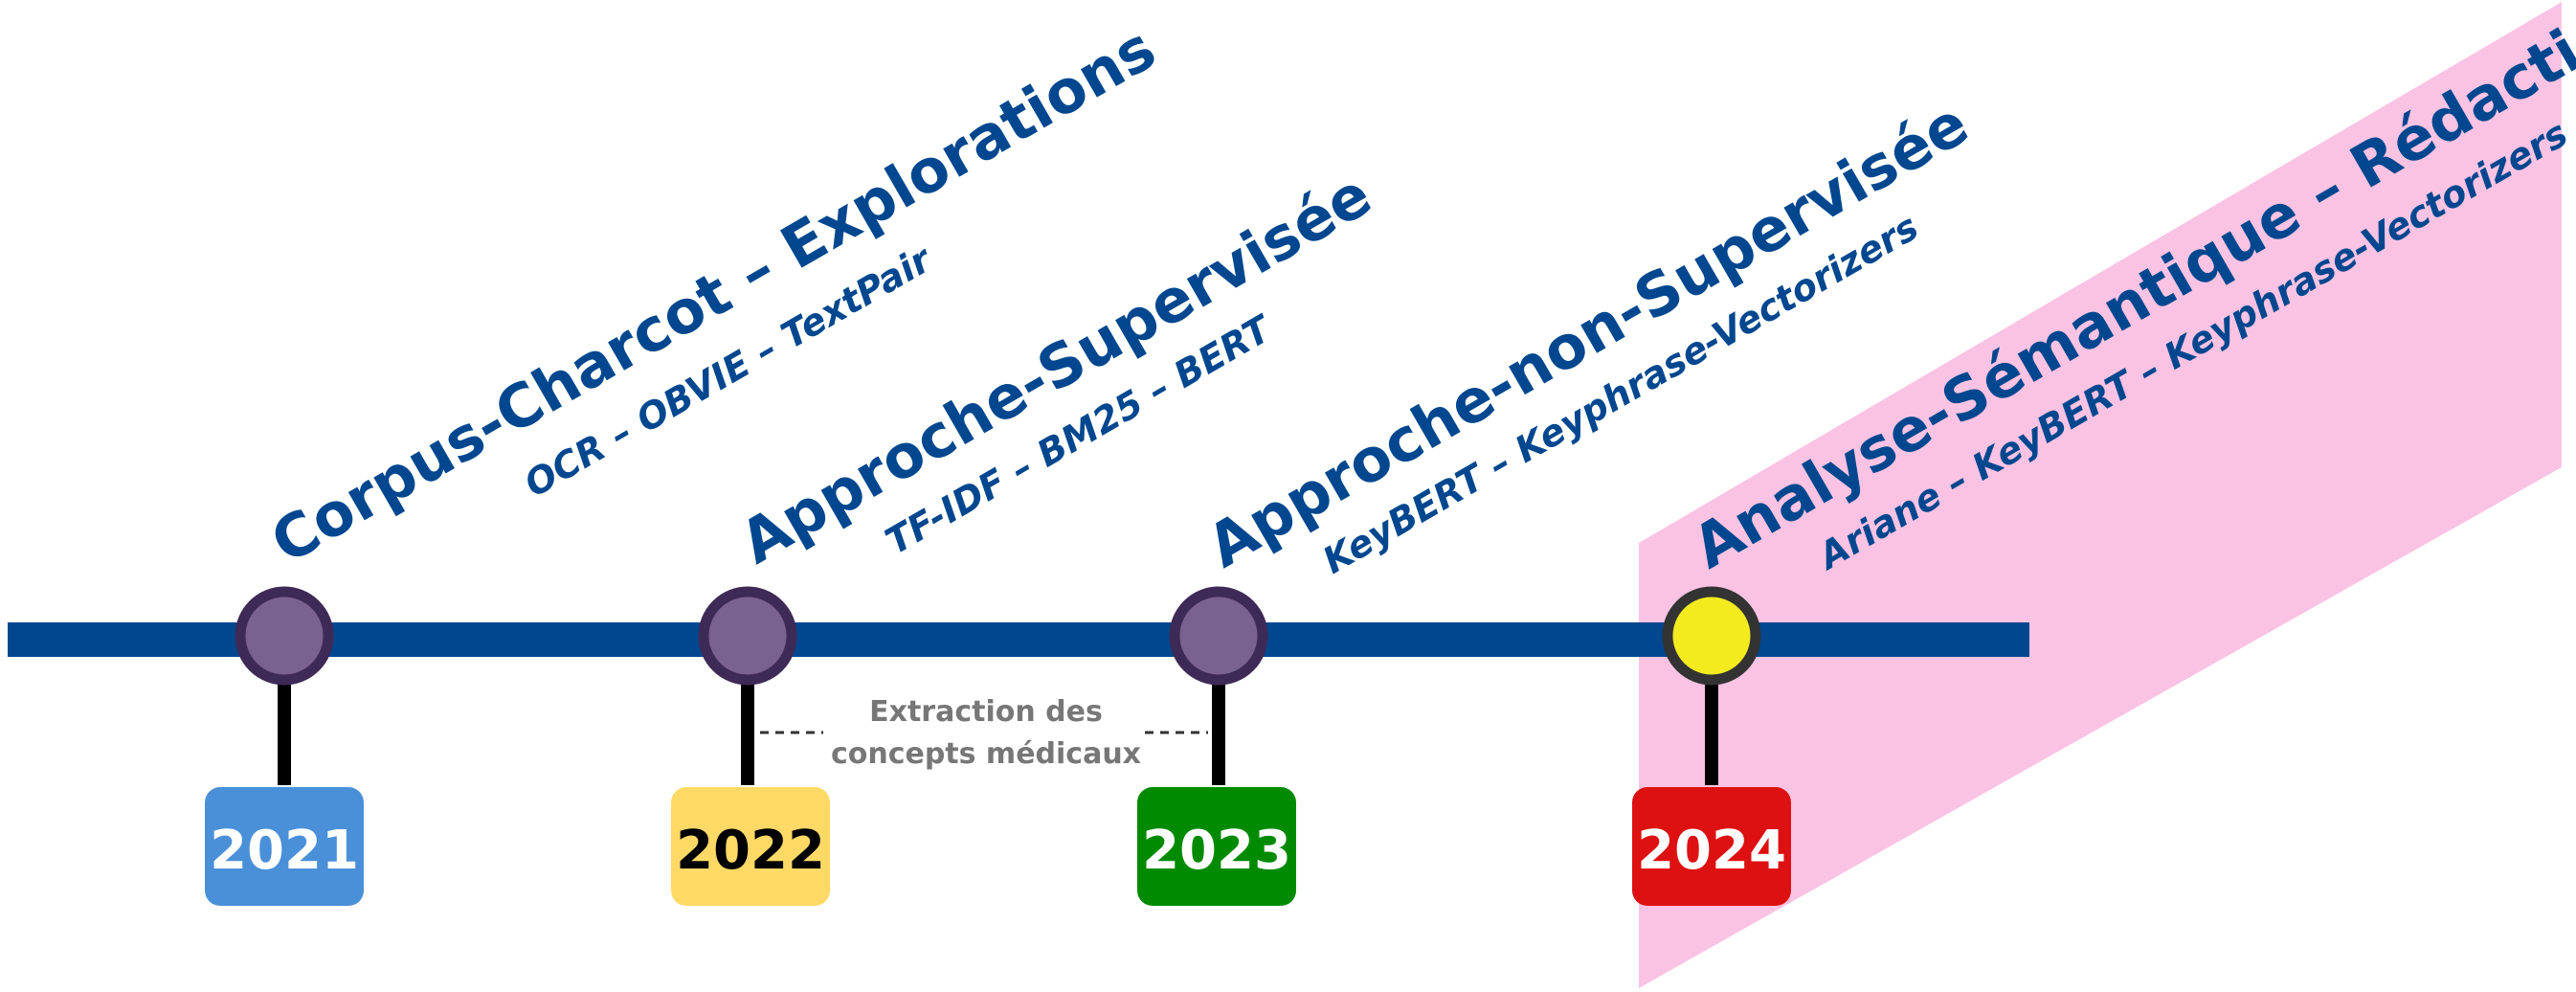 This screenshot has width=2576, height=992. I want to click on year-badge-2024: 2024, so click(1711, 846).